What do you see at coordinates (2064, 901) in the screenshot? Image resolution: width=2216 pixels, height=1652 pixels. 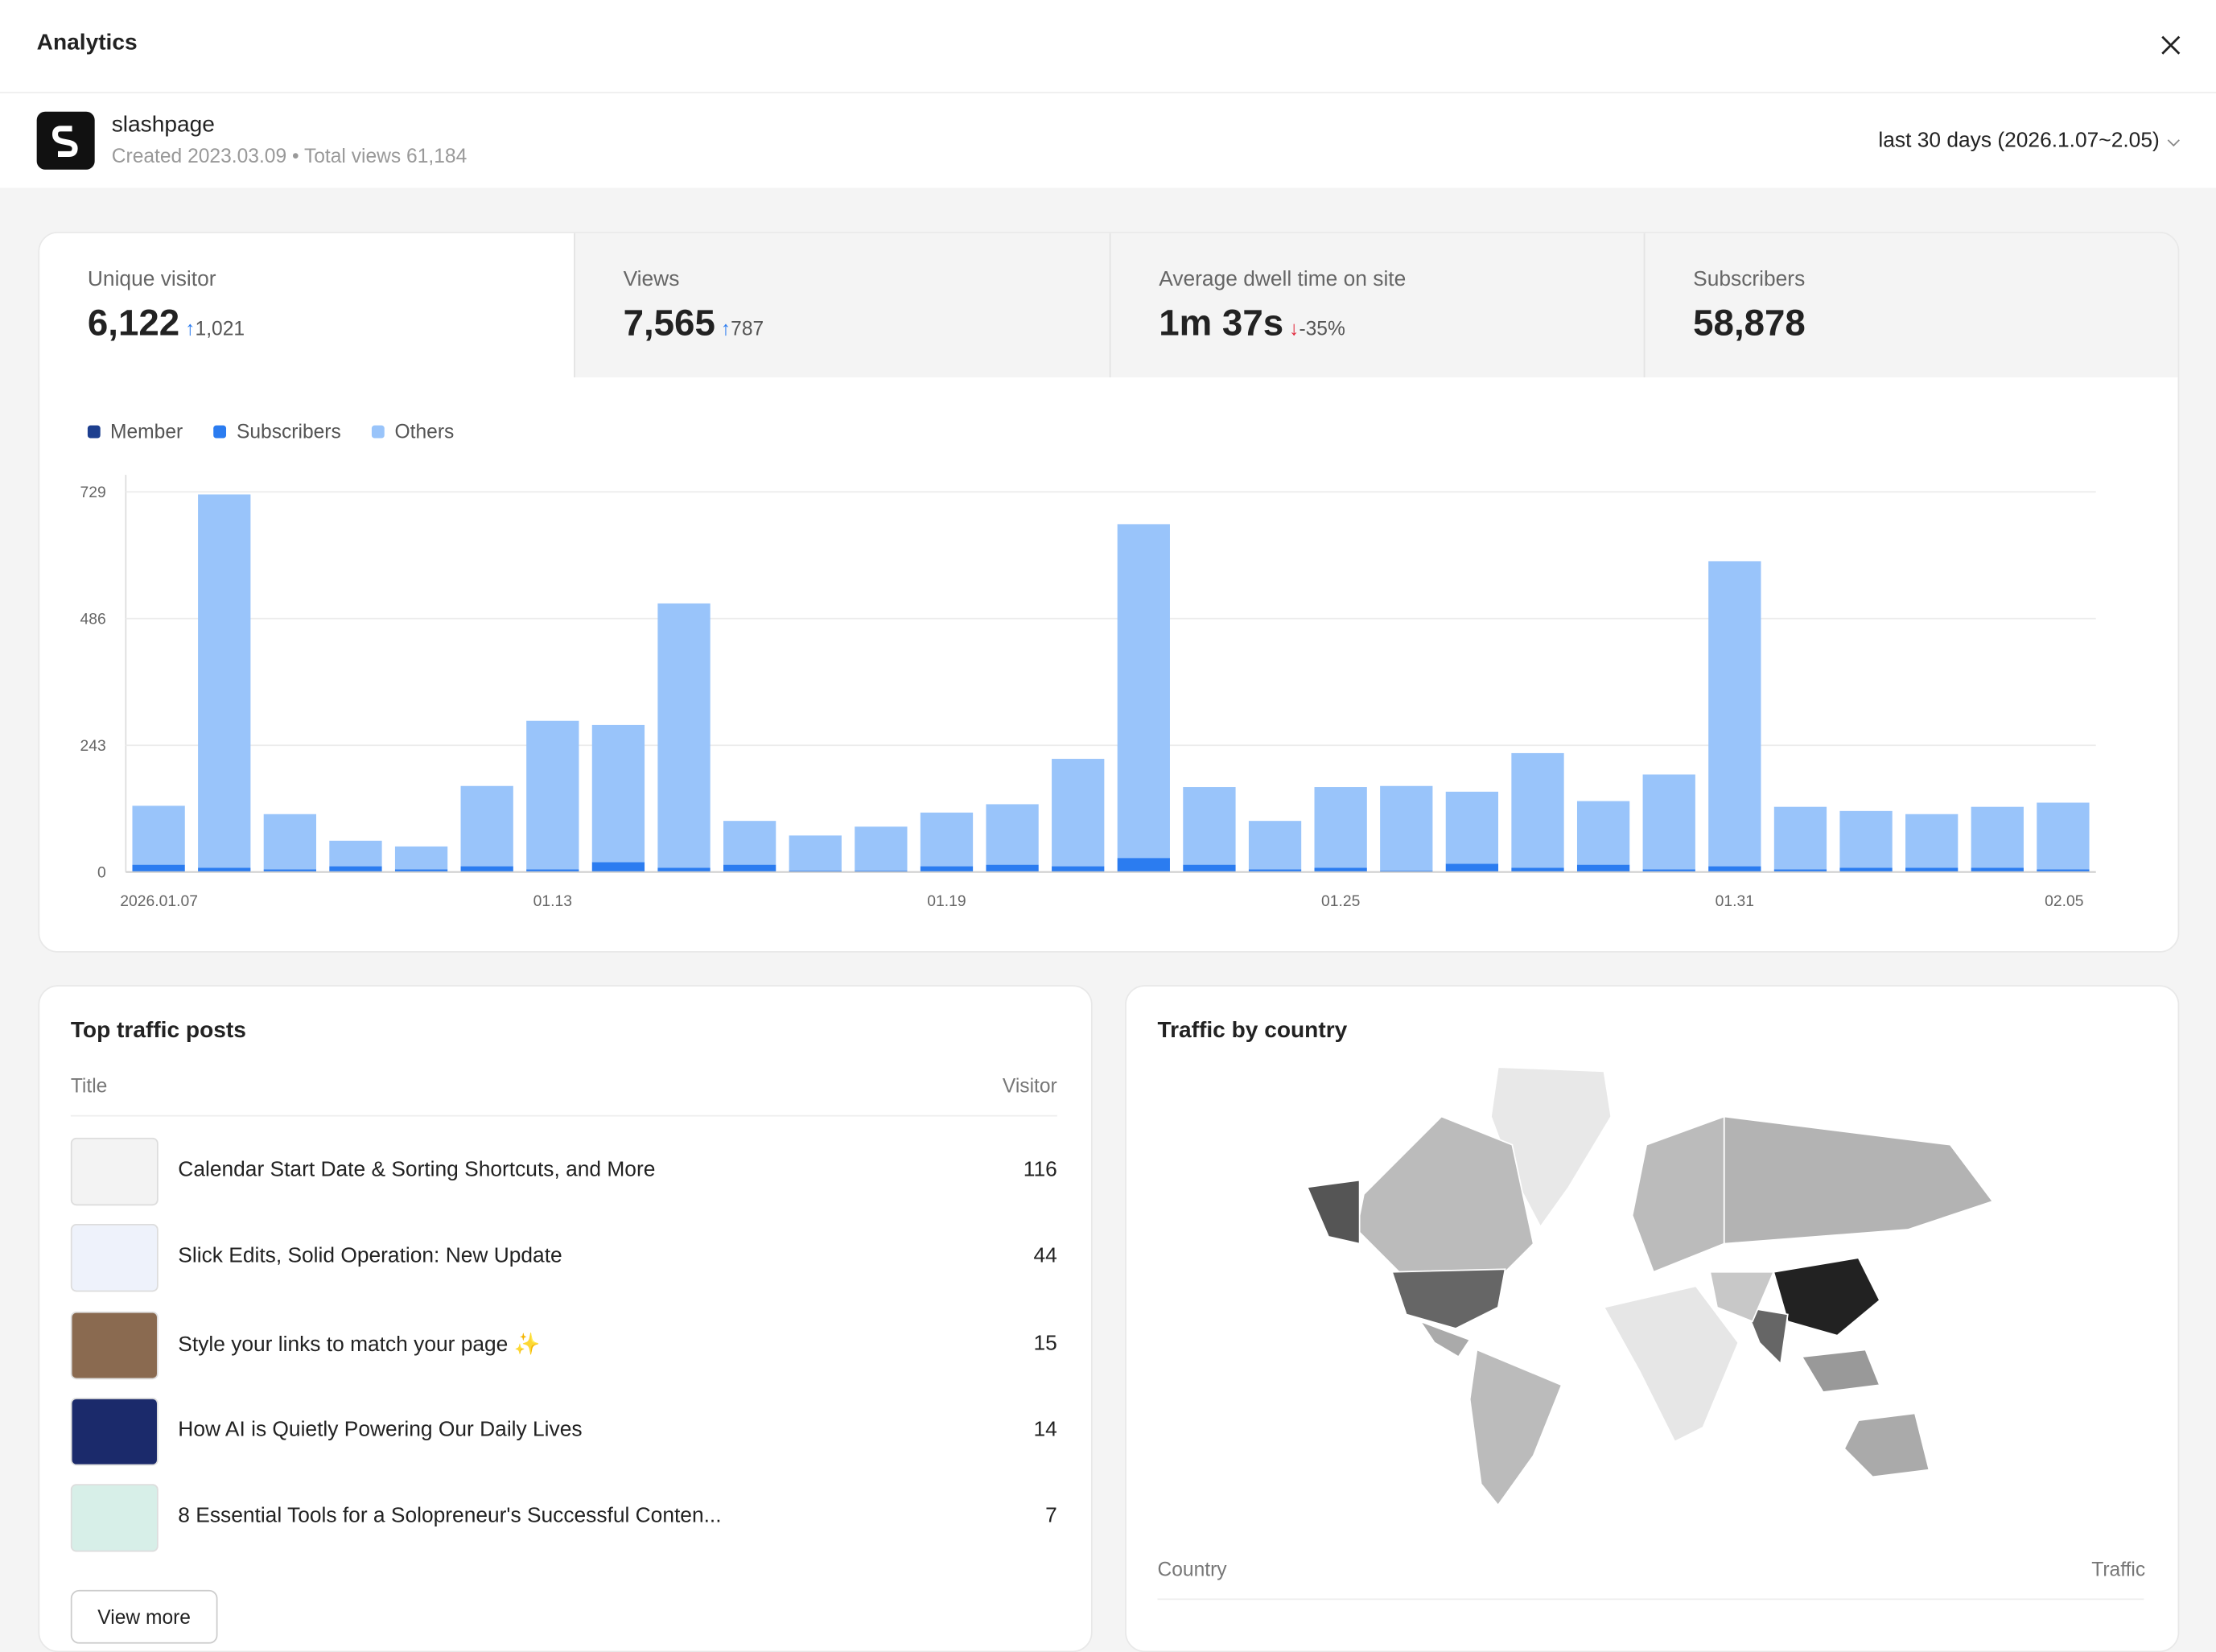 I see `x-tick-label: 02.05` at bounding box center [2064, 901].